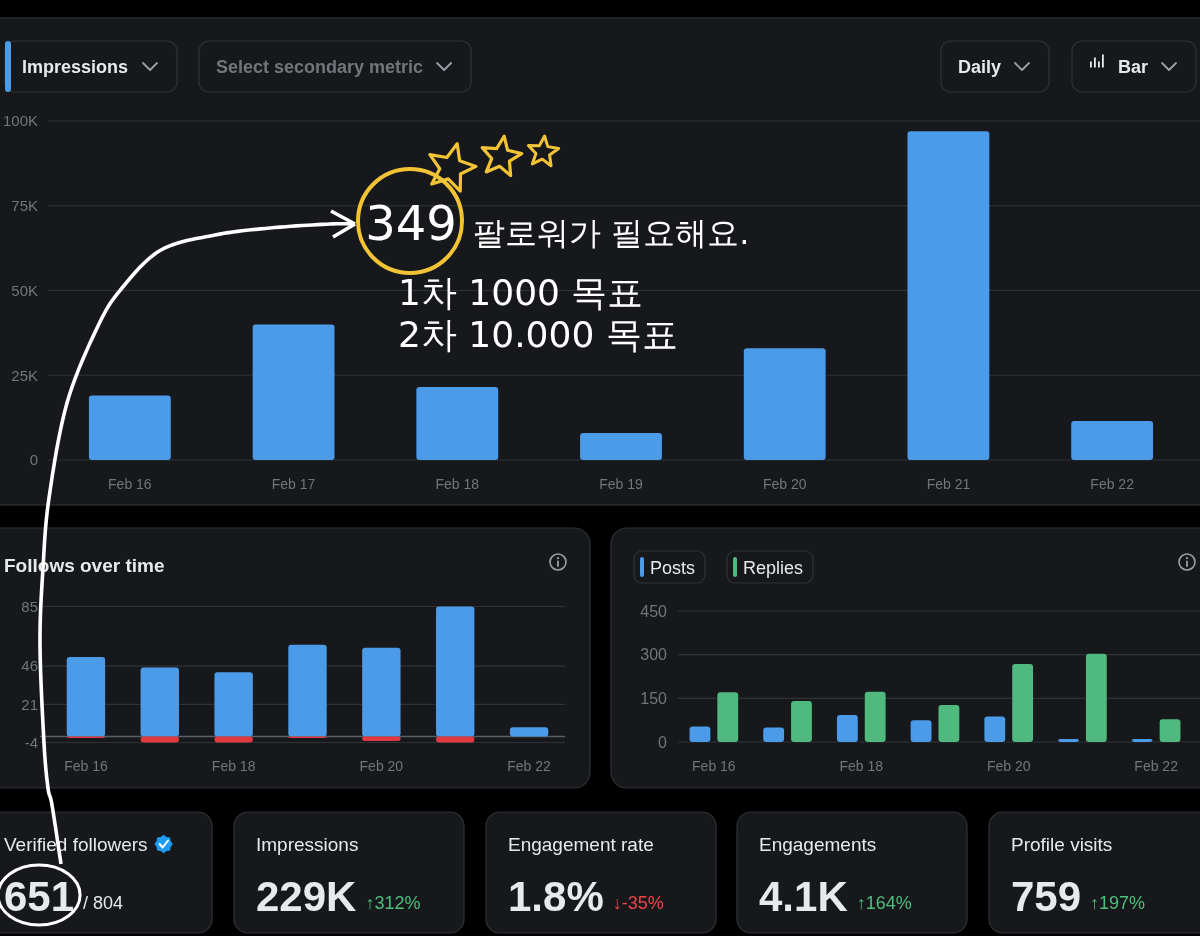  What do you see at coordinates (29, 704) in the screenshot?
I see `y-tick-label: 21` at bounding box center [29, 704].